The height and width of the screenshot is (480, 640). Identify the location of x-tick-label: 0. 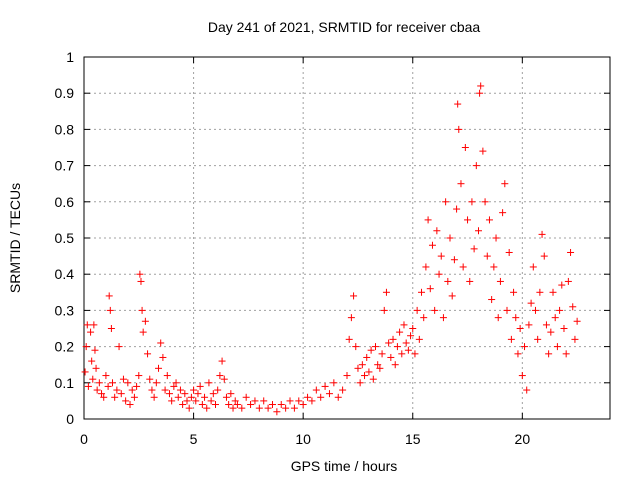
(84, 439).